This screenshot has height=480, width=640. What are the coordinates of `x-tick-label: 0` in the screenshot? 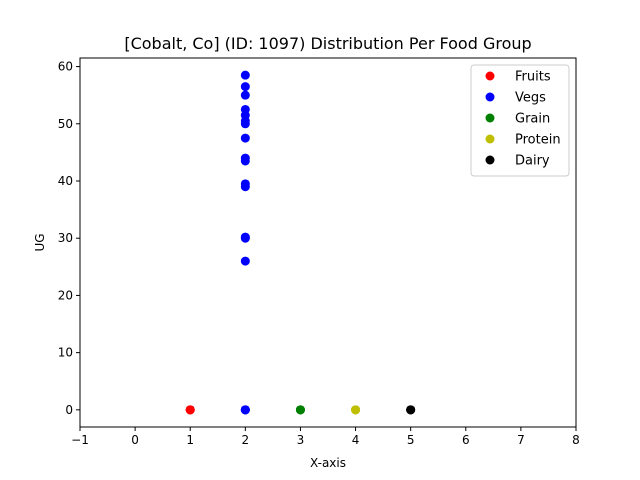 It's located at (135, 440).